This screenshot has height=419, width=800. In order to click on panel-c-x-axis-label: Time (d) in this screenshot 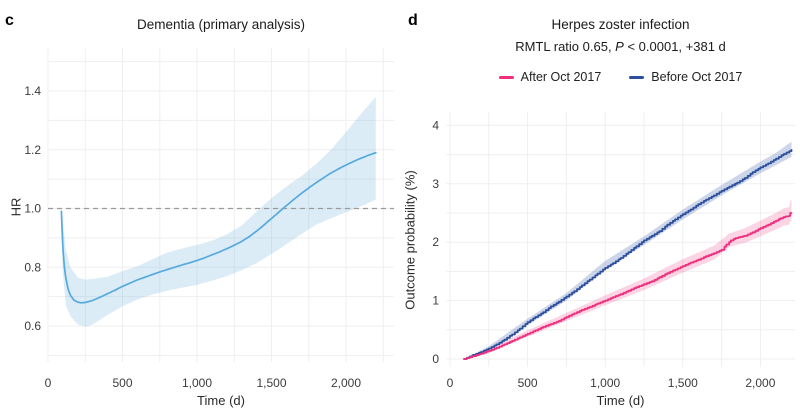, I will do `click(221, 400)`.